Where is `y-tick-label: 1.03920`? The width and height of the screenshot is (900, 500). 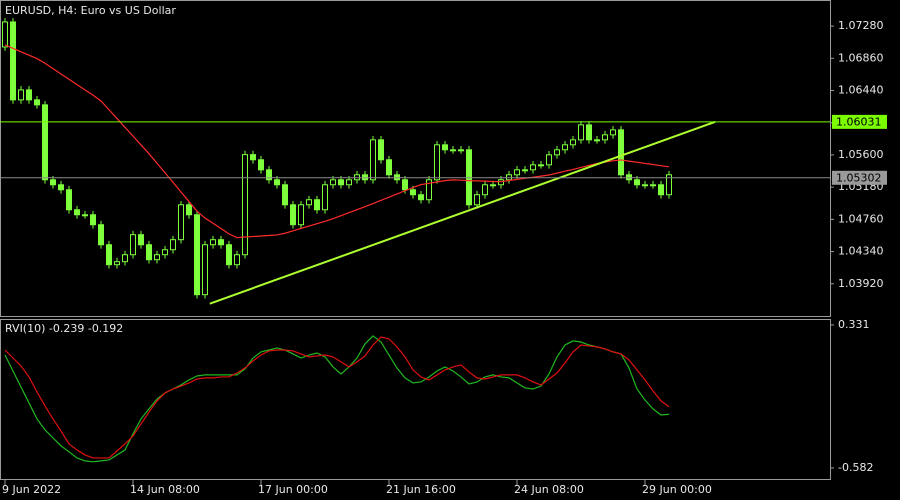
y-tick-label: 1.03920 is located at coordinates (861, 283).